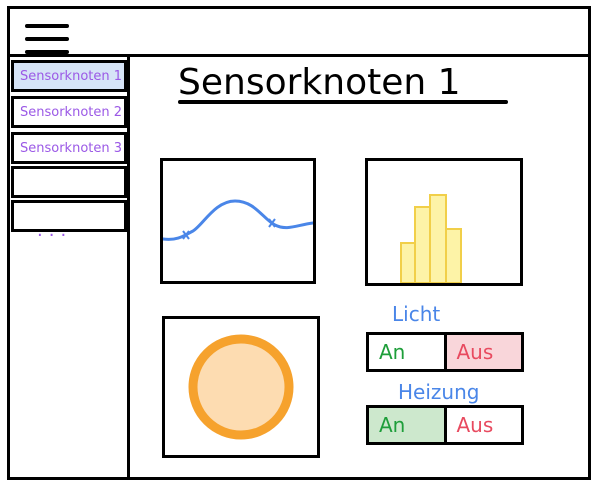 The height and width of the screenshot is (492, 602). I want to click on light-on-button: An, so click(408, 352).